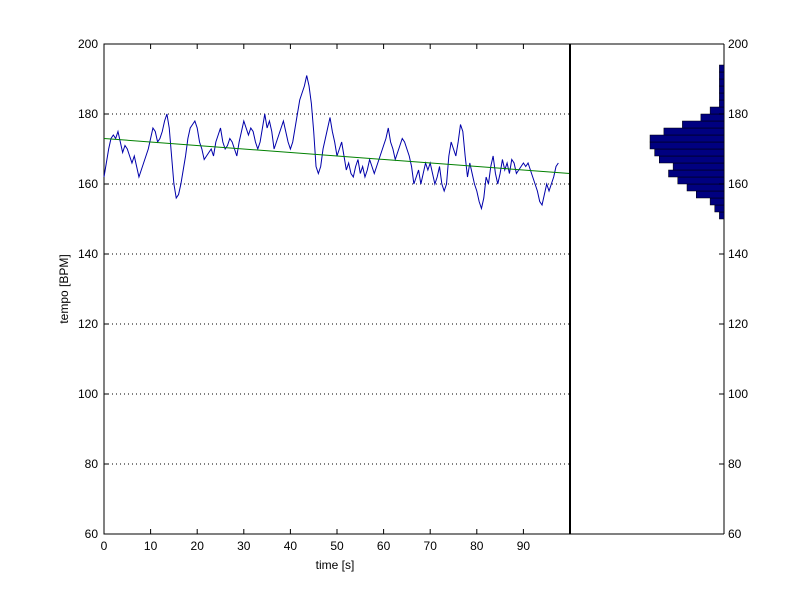 This screenshot has width=801, height=600. I want to click on x-axis-label: time [s], so click(335, 565).